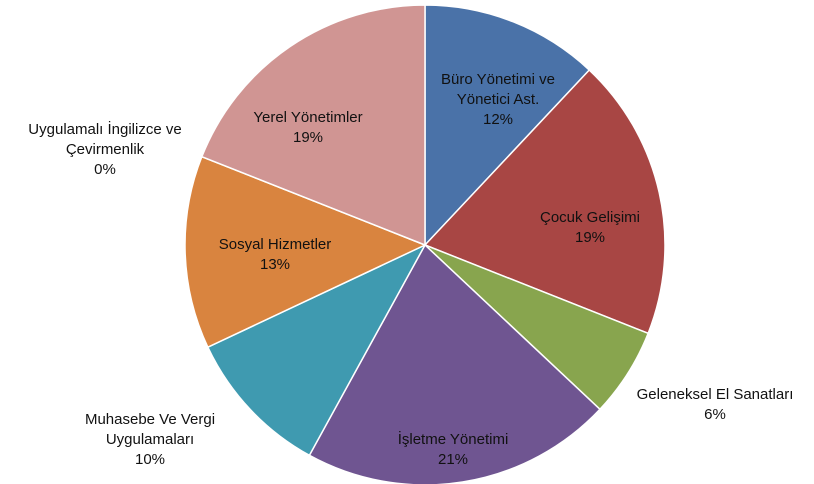  What do you see at coordinates (150, 429) in the screenshot?
I see `category-label: Muhasebe Ve Vergi Uygulamaları` at bounding box center [150, 429].